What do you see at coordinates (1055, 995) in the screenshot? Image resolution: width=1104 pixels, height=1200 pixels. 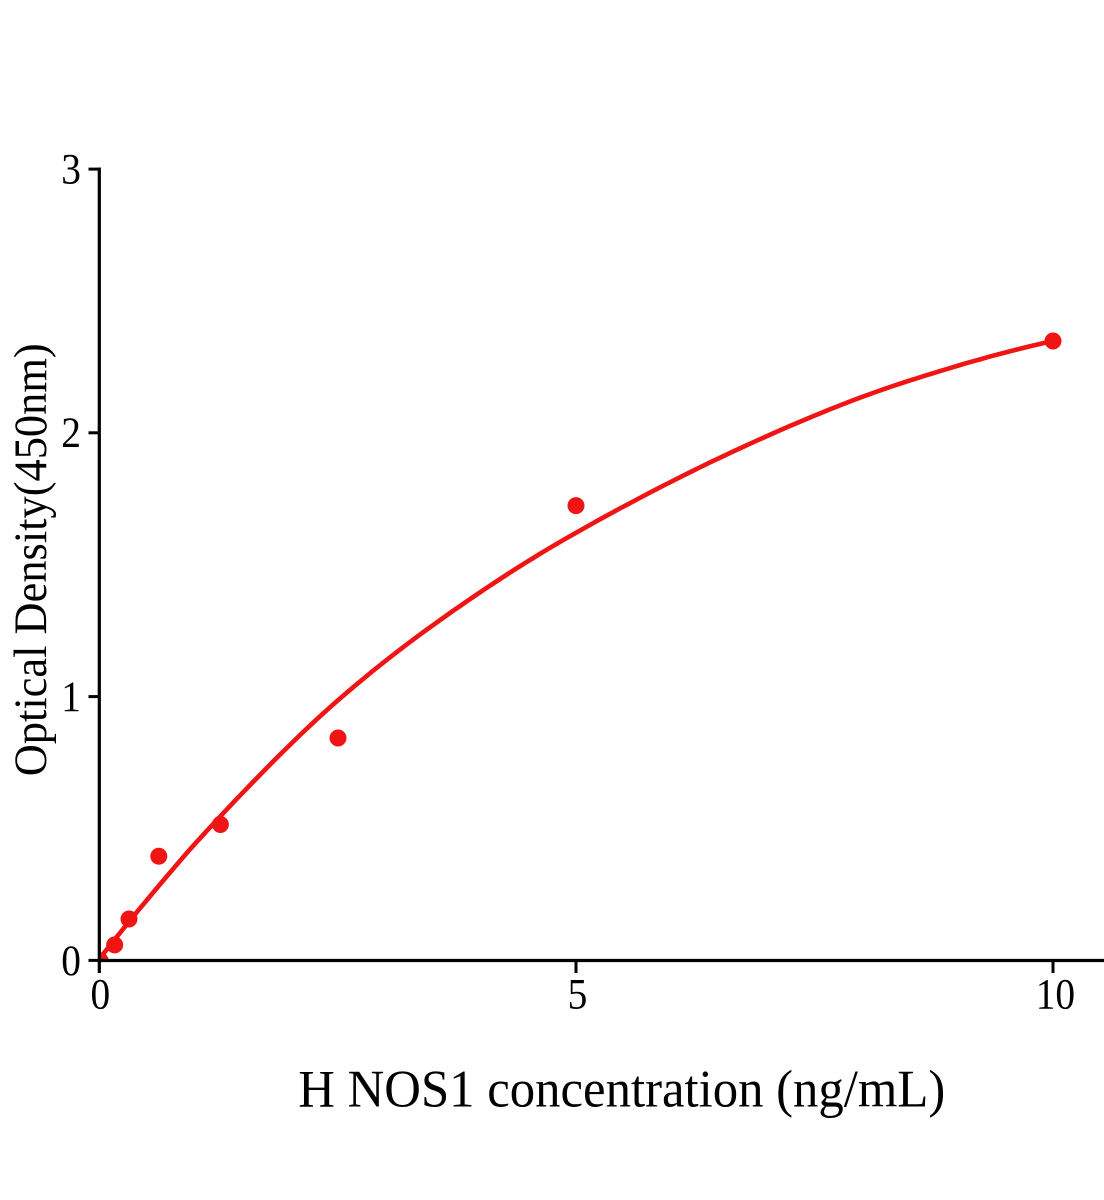 I see `svg-text: 10` at bounding box center [1055, 995].